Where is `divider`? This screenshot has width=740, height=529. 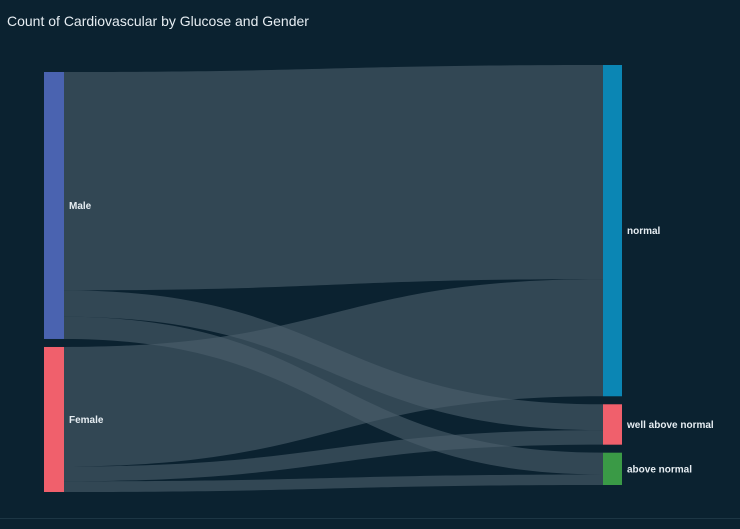
divider is located at coordinates (370, 518).